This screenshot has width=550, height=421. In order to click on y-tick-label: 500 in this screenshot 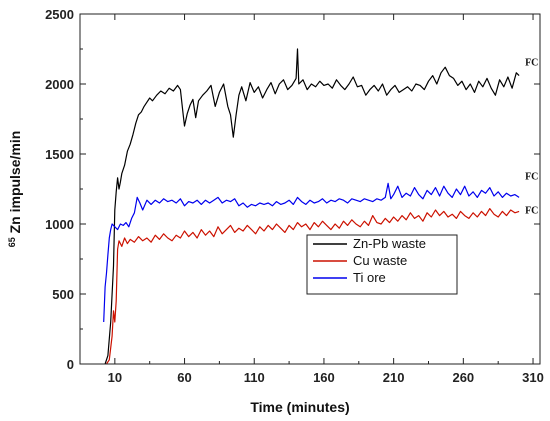, I will do `click(63, 294)`.